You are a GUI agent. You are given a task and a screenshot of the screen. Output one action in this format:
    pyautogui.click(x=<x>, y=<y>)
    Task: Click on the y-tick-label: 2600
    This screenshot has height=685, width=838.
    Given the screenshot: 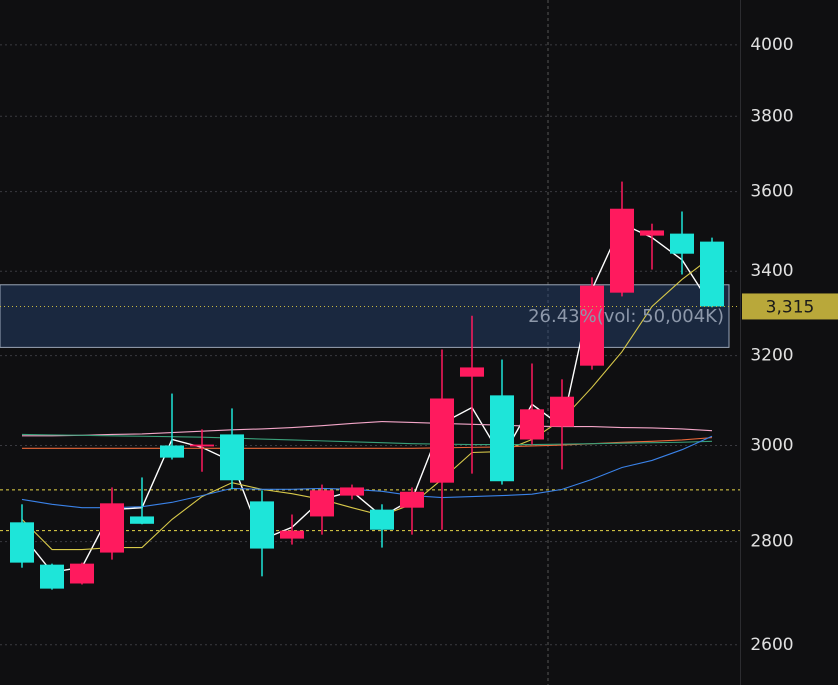 What is the action you would take?
    pyautogui.click(x=771, y=645)
    